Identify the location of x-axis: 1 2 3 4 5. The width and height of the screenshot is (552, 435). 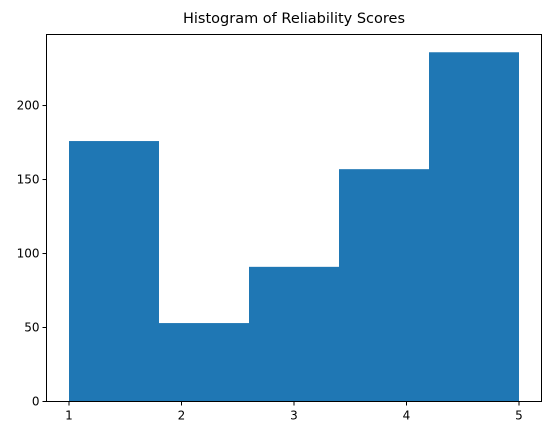
(294, 412).